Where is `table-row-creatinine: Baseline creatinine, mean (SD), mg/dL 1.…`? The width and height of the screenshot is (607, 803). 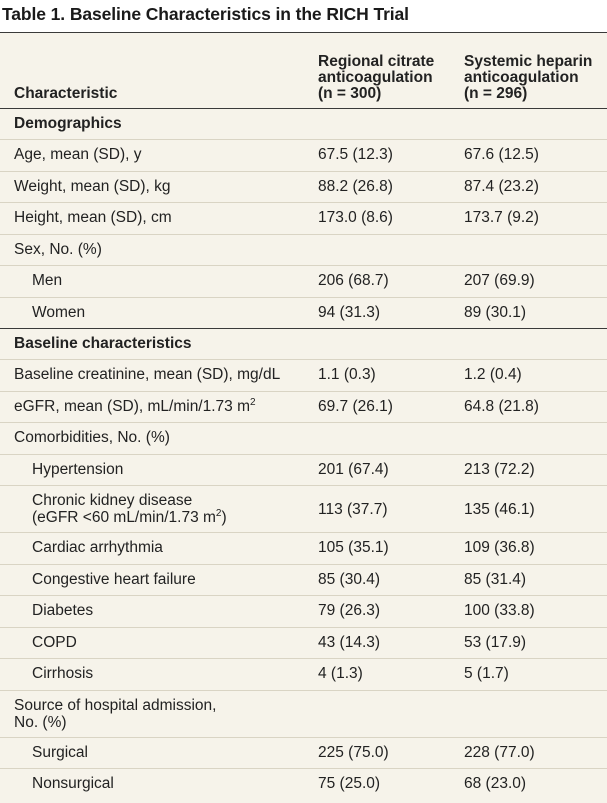 table-row-creatinine: Baseline creatinine, mean (SD), mg/dL 1.… is located at coordinates (303, 375).